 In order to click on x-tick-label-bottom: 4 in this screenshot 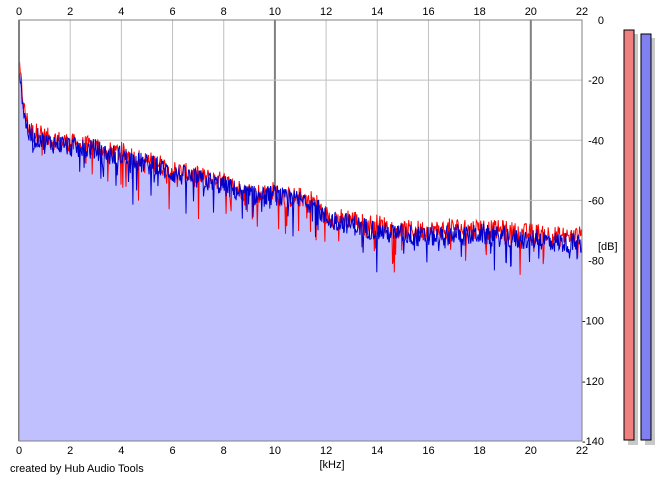, I will do `click(121, 451)`.